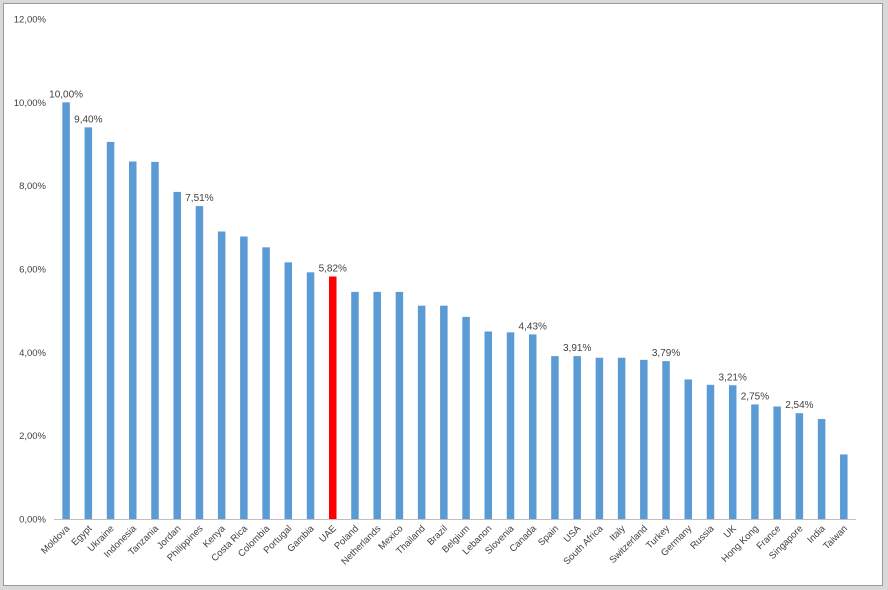 The width and height of the screenshot is (888, 590). What do you see at coordinates (644, 439) in the screenshot?
I see `bar-switzerland` at bounding box center [644, 439].